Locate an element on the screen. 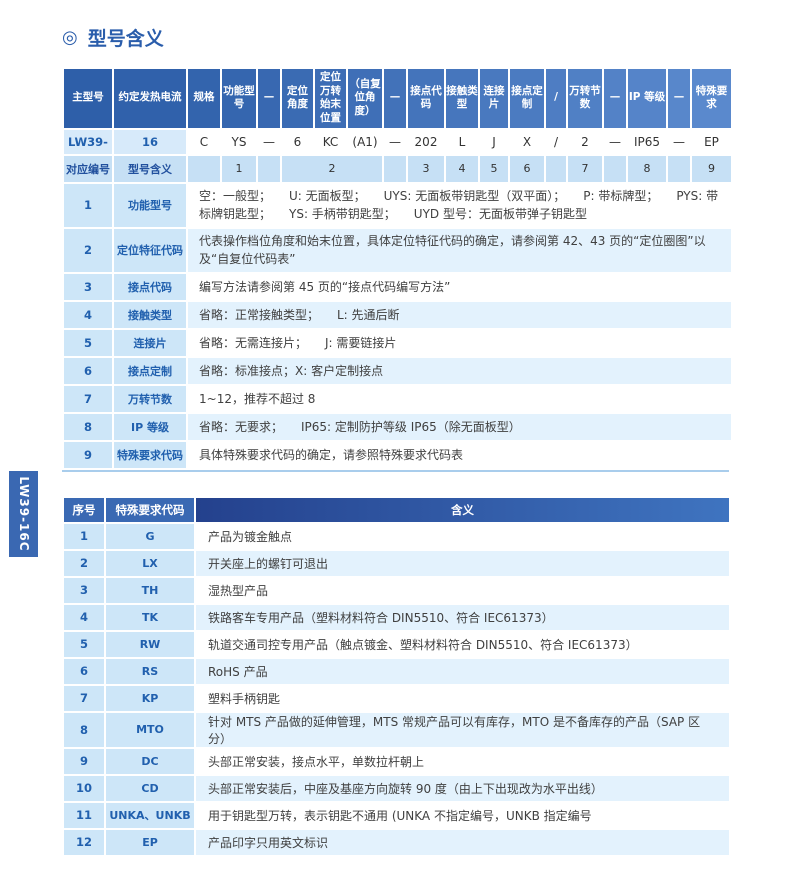  mapping-number-cell: 1 is located at coordinates (239, 168).